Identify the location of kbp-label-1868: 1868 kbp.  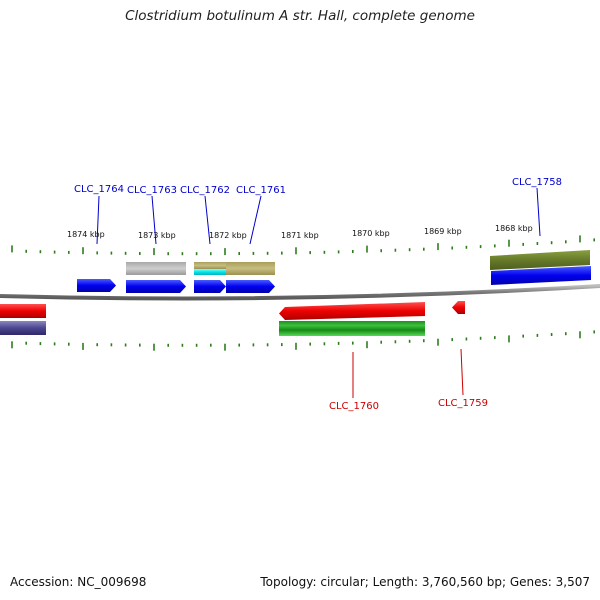
(514, 228).